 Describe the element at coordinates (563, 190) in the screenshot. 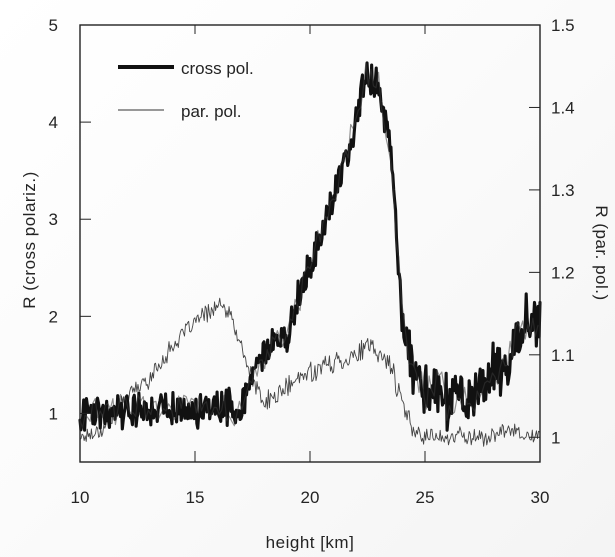

I see `y-right-tick-label: 1.3` at that location.